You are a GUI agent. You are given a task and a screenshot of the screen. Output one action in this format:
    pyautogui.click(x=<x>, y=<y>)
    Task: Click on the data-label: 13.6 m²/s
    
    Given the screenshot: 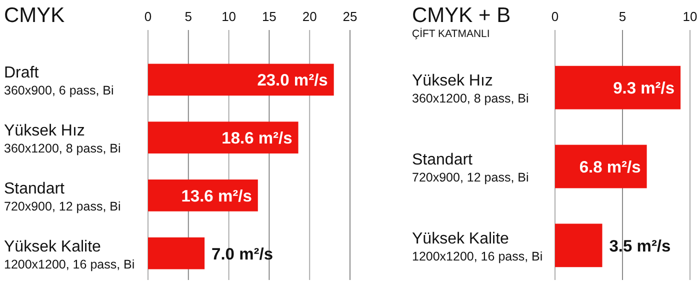 What is the action you would take?
    pyautogui.click(x=216, y=196)
    